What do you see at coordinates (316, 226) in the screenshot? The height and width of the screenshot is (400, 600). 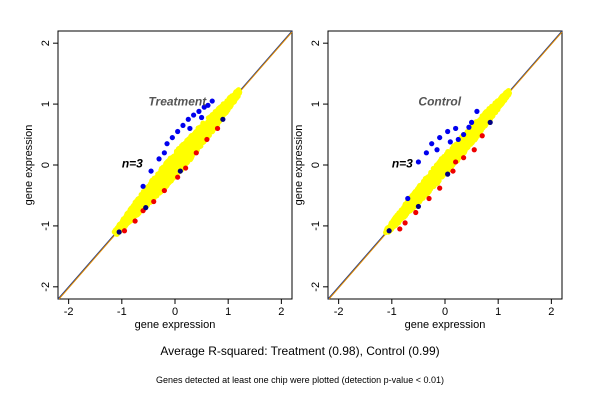 I see `y-tick-label: -1` at bounding box center [316, 226].